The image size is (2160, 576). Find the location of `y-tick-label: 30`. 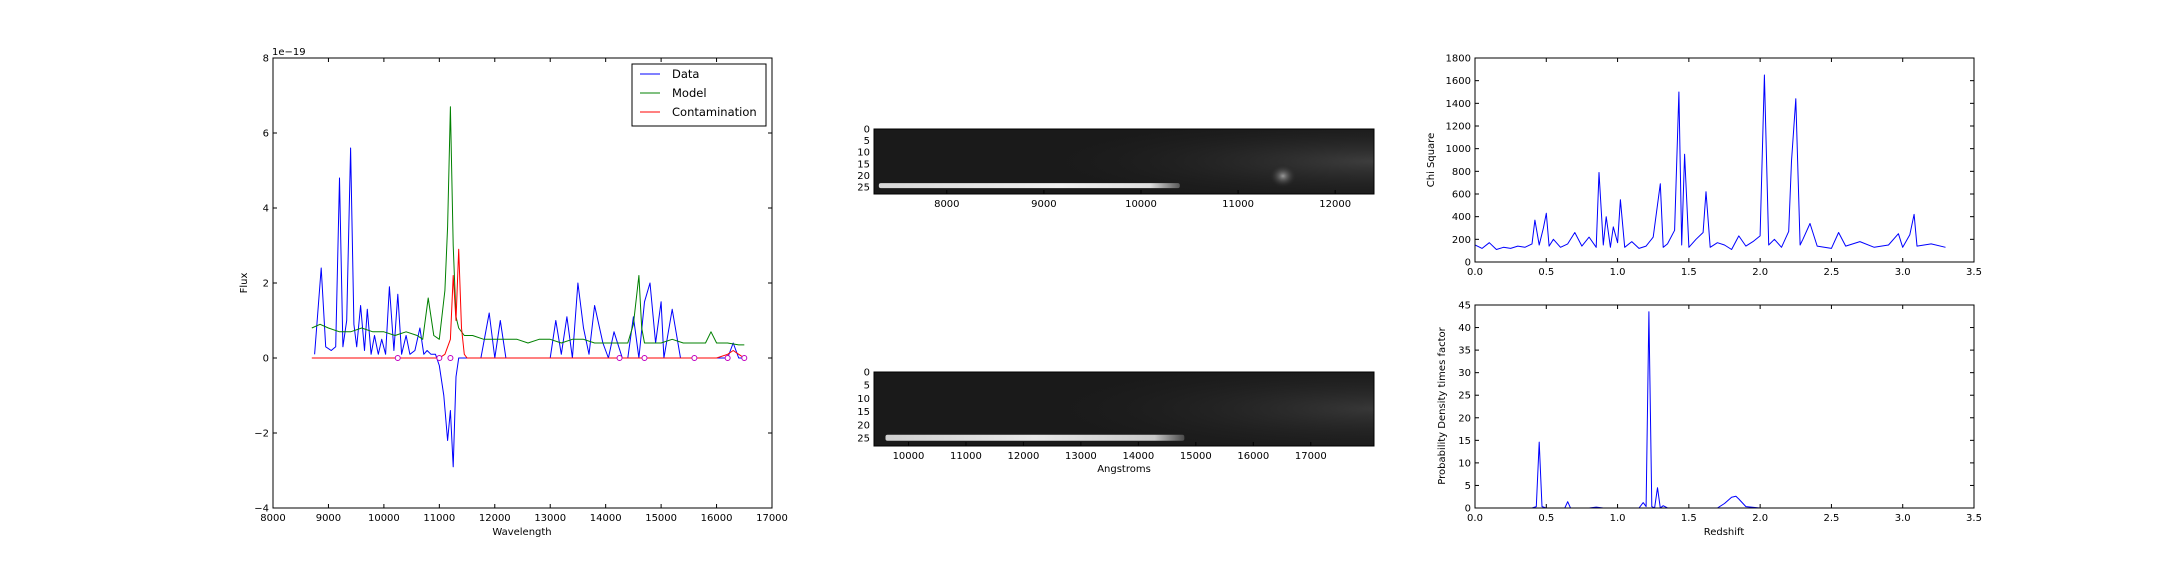

y-tick-label: 30 is located at coordinates (1464, 373).